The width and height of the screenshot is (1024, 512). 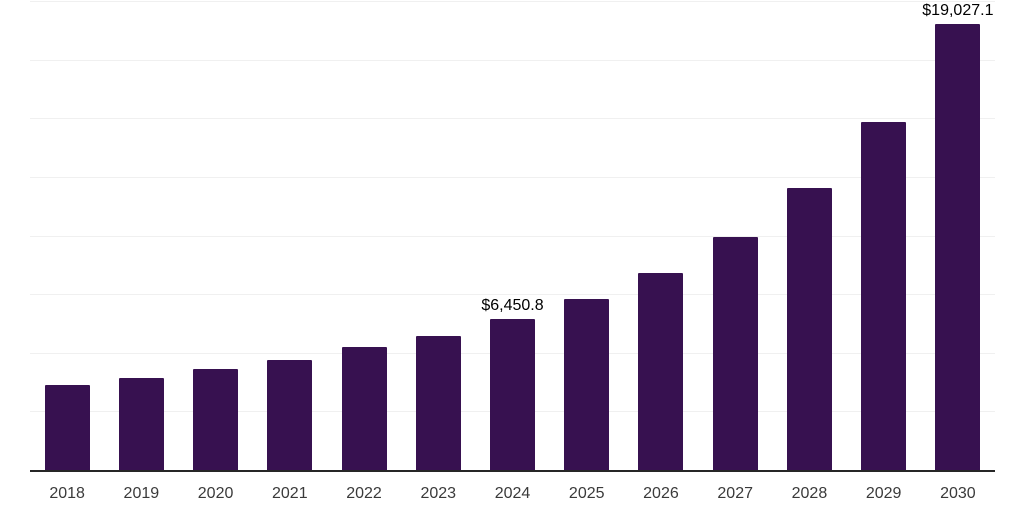 What do you see at coordinates (67, 427) in the screenshot?
I see `bar-2018` at bounding box center [67, 427].